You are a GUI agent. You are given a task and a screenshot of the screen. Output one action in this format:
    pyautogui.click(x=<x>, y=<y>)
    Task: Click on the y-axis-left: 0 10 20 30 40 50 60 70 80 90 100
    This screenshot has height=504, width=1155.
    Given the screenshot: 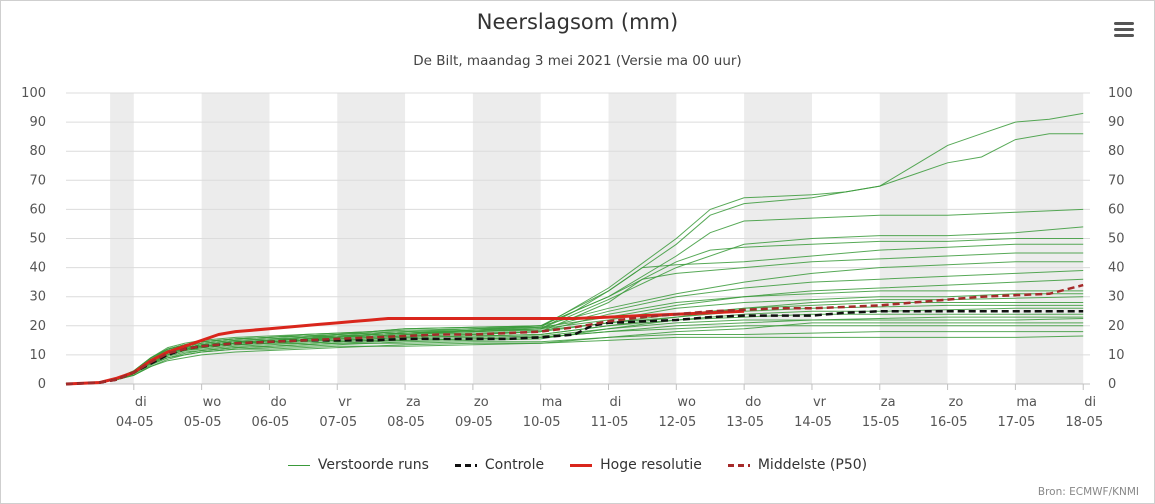 What is the action you would take?
    pyautogui.click(x=33, y=239)
    